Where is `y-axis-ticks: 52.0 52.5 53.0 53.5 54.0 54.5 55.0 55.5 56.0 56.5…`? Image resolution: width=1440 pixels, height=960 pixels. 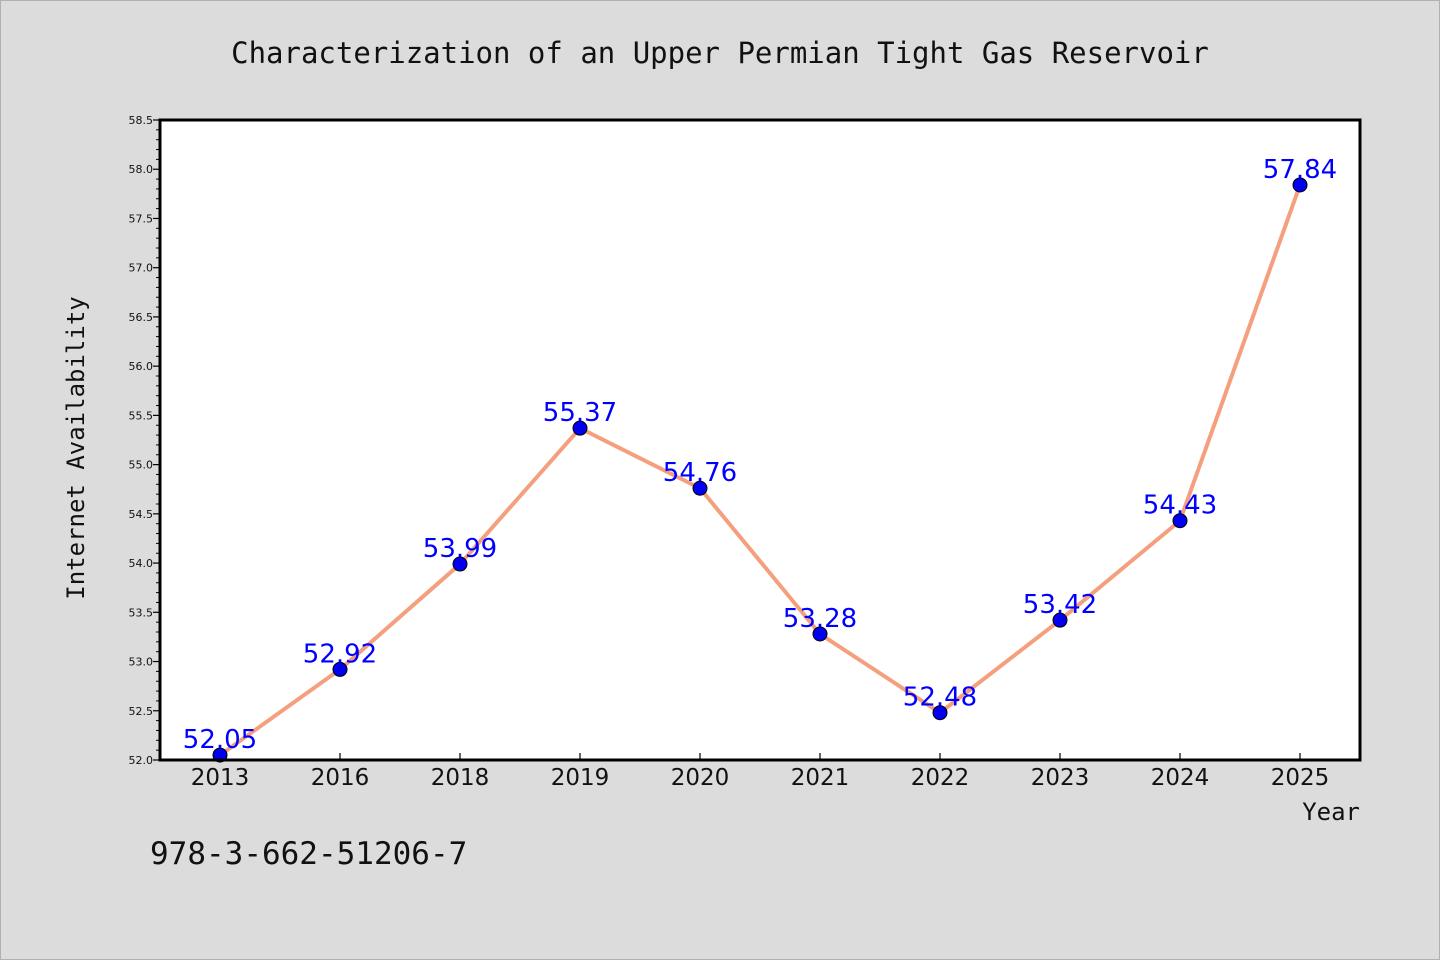 y-axis-ticks: 52.0 52.5 53.0 53.5 54.0 54.5 55.0 55.5 56.0 56.5… is located at coordinates (144, 440).